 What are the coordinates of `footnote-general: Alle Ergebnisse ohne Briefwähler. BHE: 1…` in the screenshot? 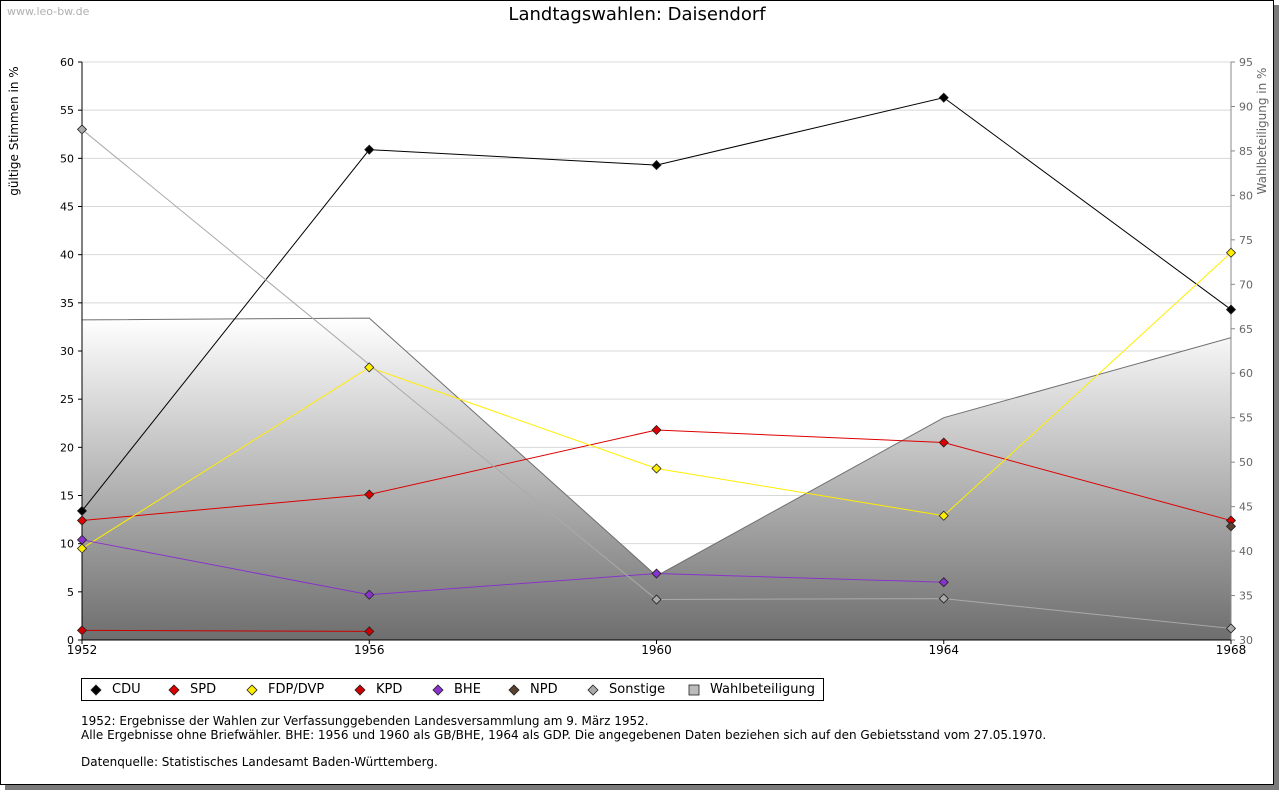 It's located at (564, 735).